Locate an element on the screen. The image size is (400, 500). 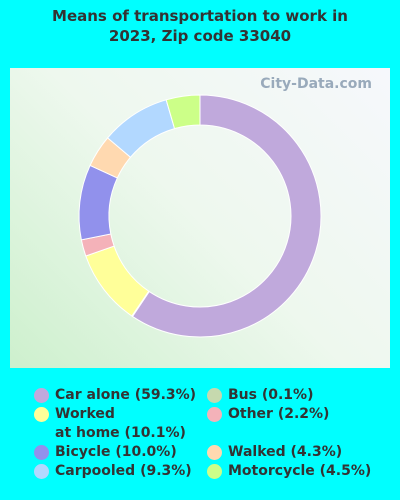
legend-label: Car alone (59.3%) is located at coordinates (126, 395).